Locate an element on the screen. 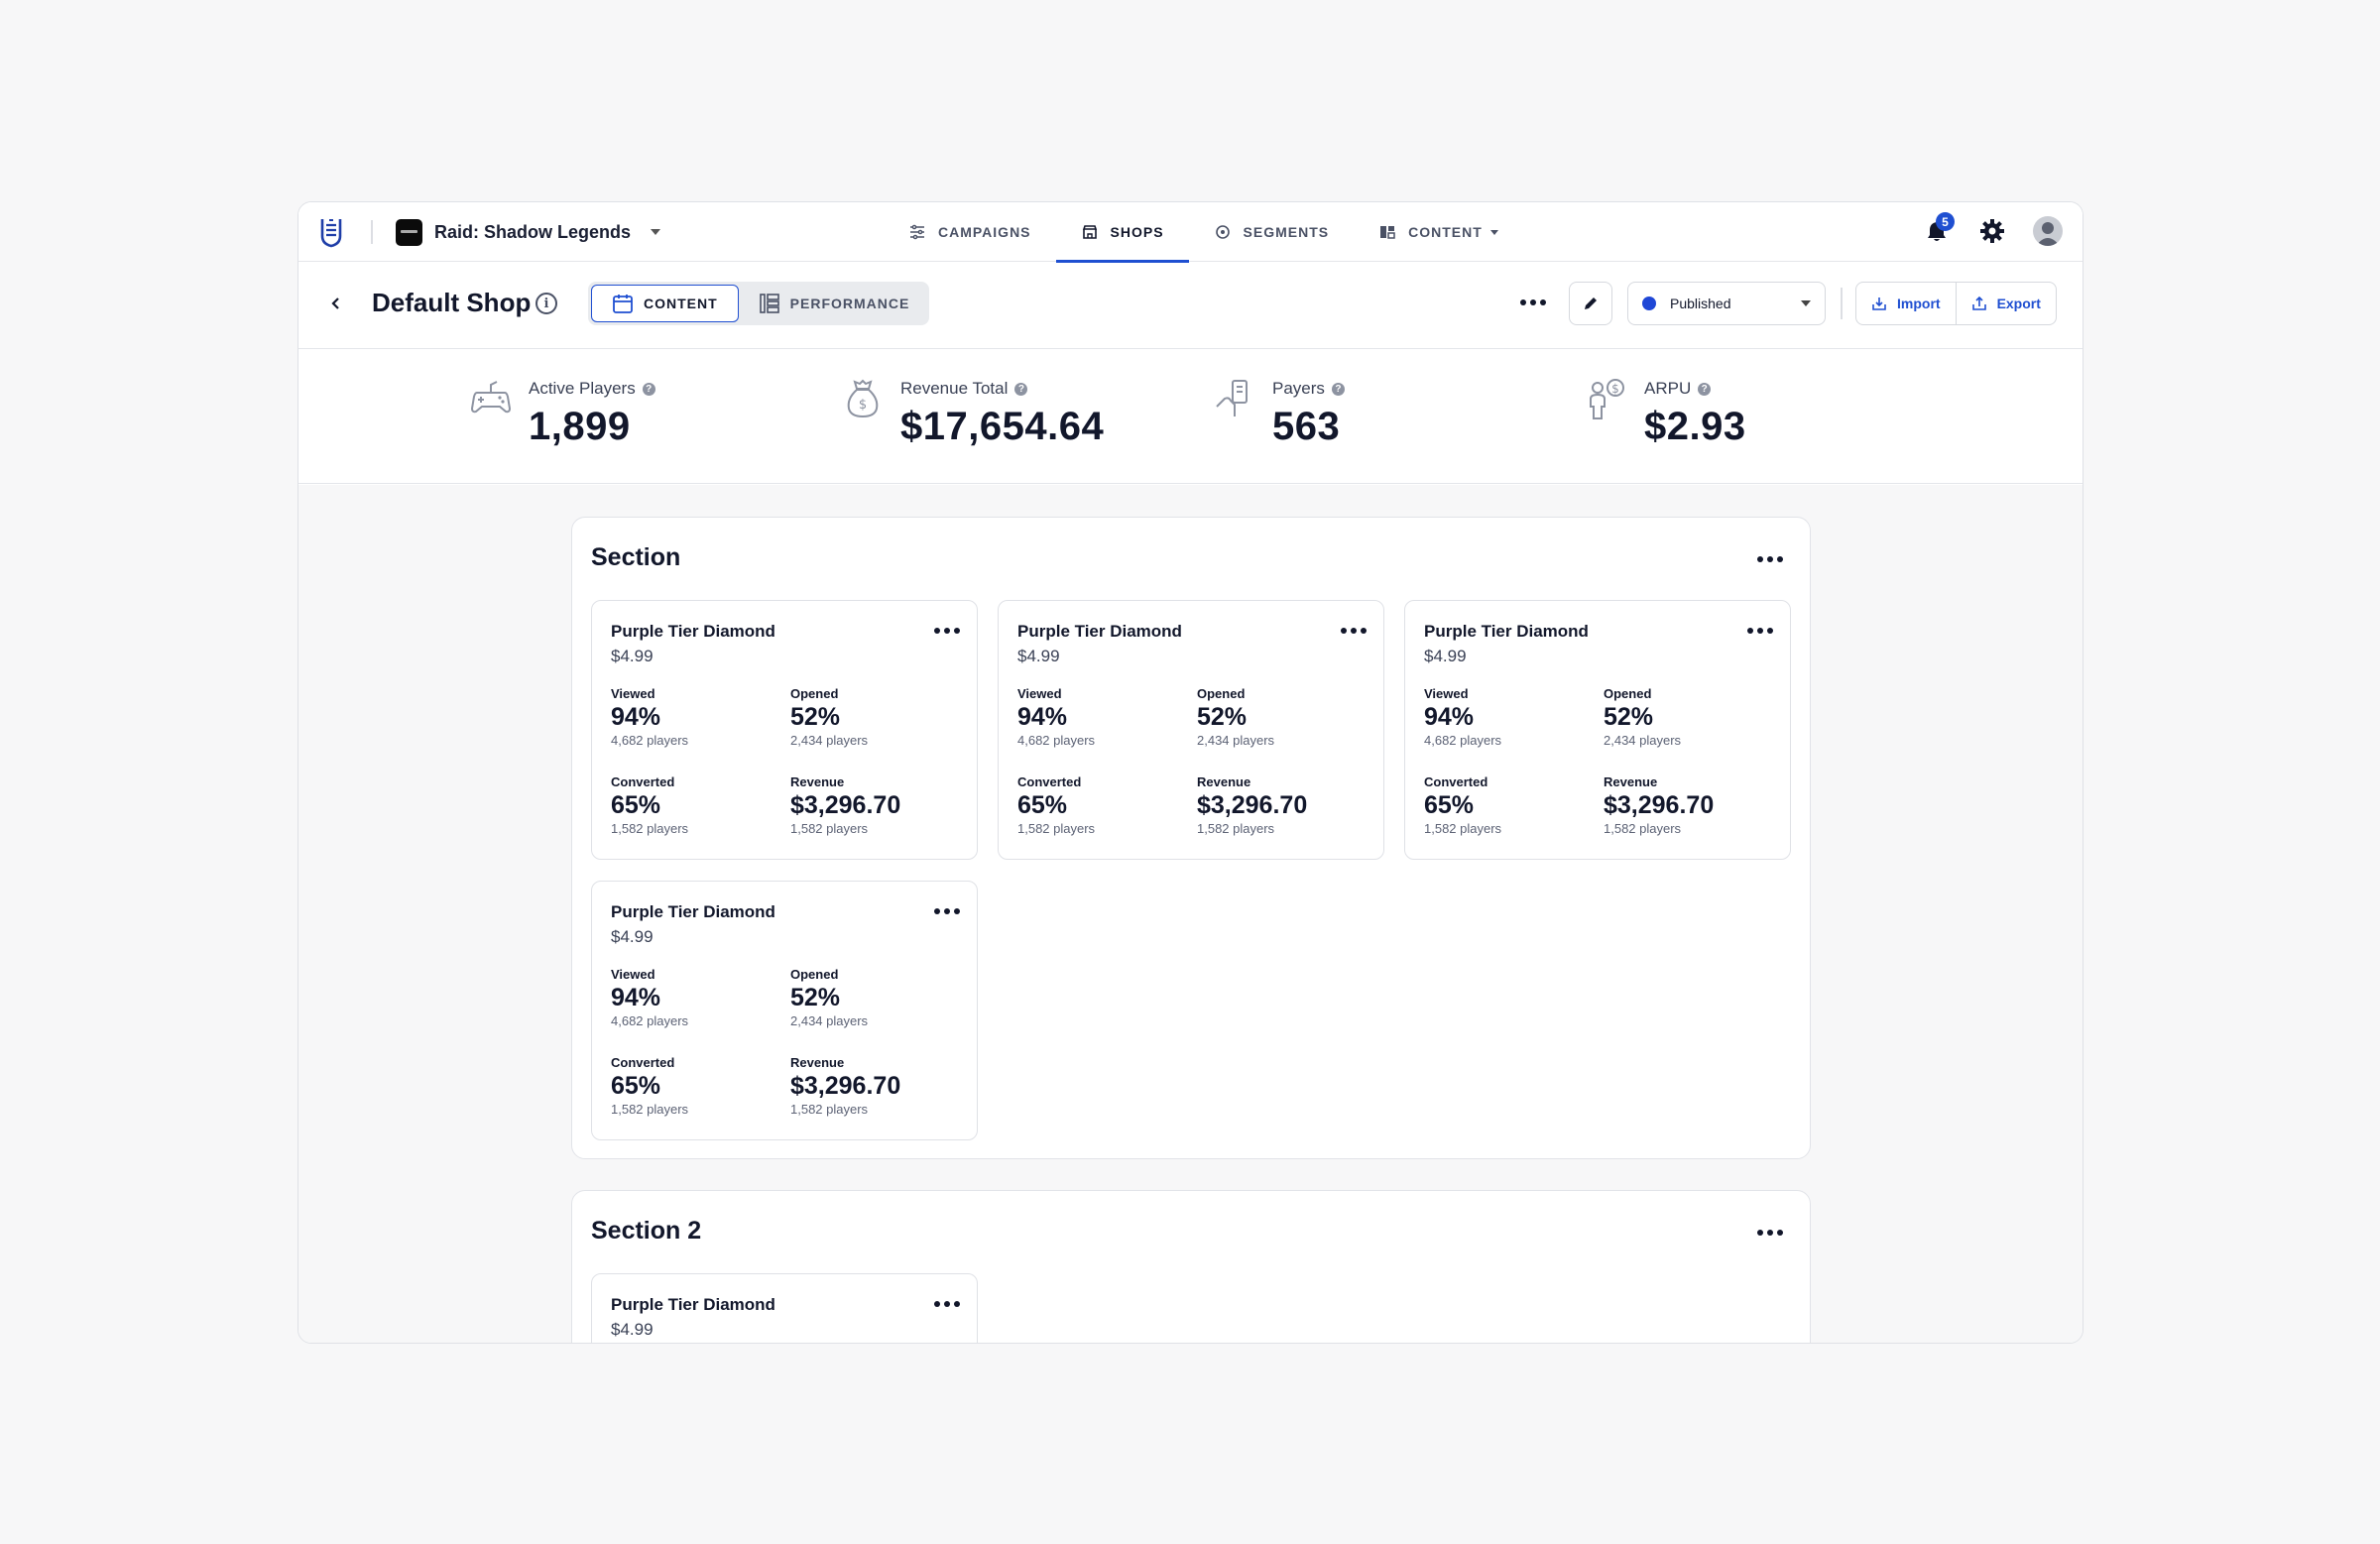 The image size is (2380, 1544). campaigns-icon is located at coordinates (917, 232).